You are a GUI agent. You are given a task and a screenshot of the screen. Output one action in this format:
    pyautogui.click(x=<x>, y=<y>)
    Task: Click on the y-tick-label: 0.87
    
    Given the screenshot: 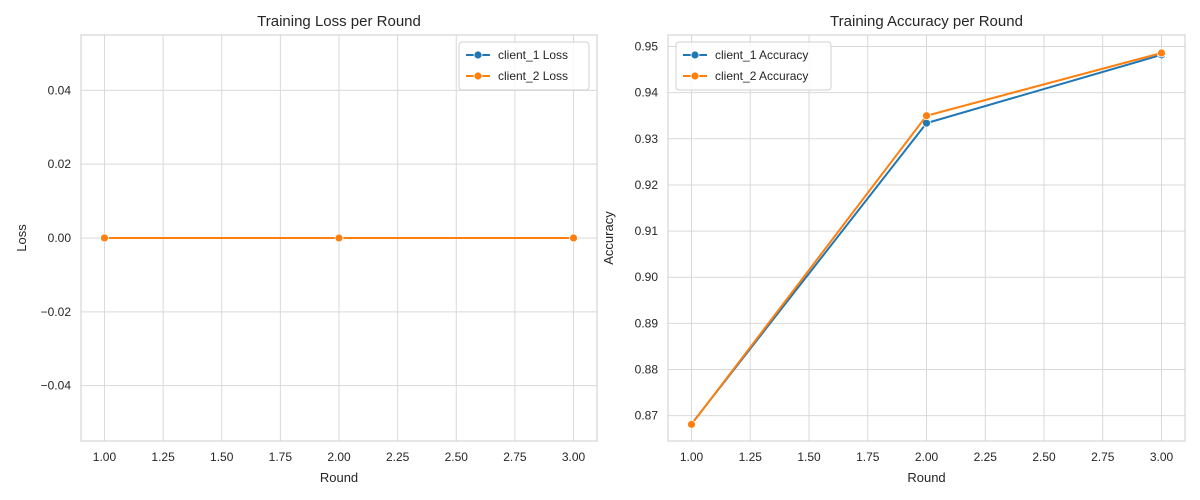 What is the action you would take?
    pyautogui.click(x=647, y=416)
    